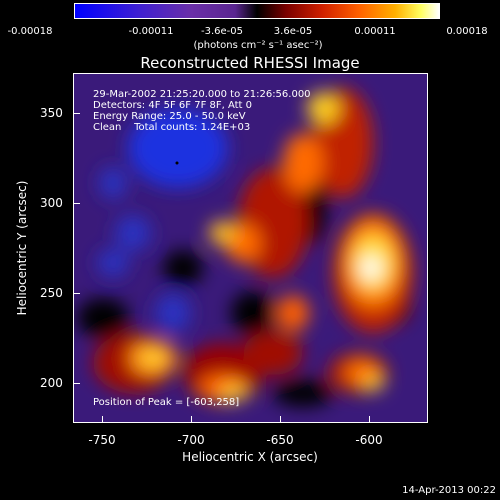 The height and width of the screenshot is (500, 500). Describe the element at coordinates (173, 105) in the screenshot. I see `info-detectors: Detectors: 4F 5F 6F 7F 8F, Att 0` at that location.